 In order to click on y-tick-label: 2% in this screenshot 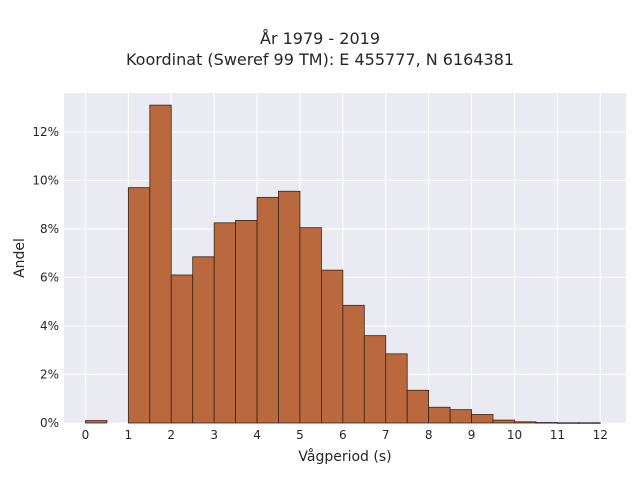, I will do `click(49, 374)`.